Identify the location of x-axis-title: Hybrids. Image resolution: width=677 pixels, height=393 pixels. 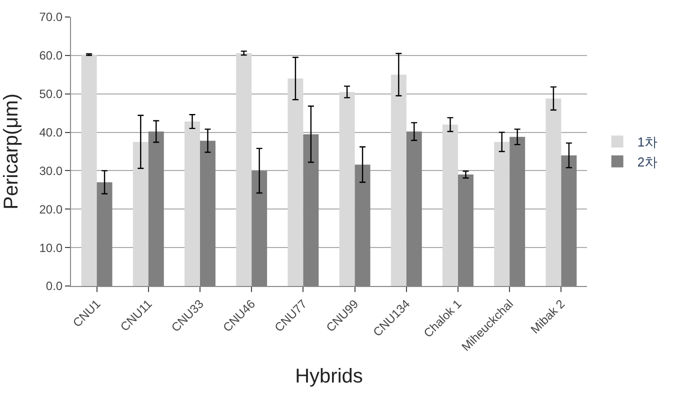
(329, 376).